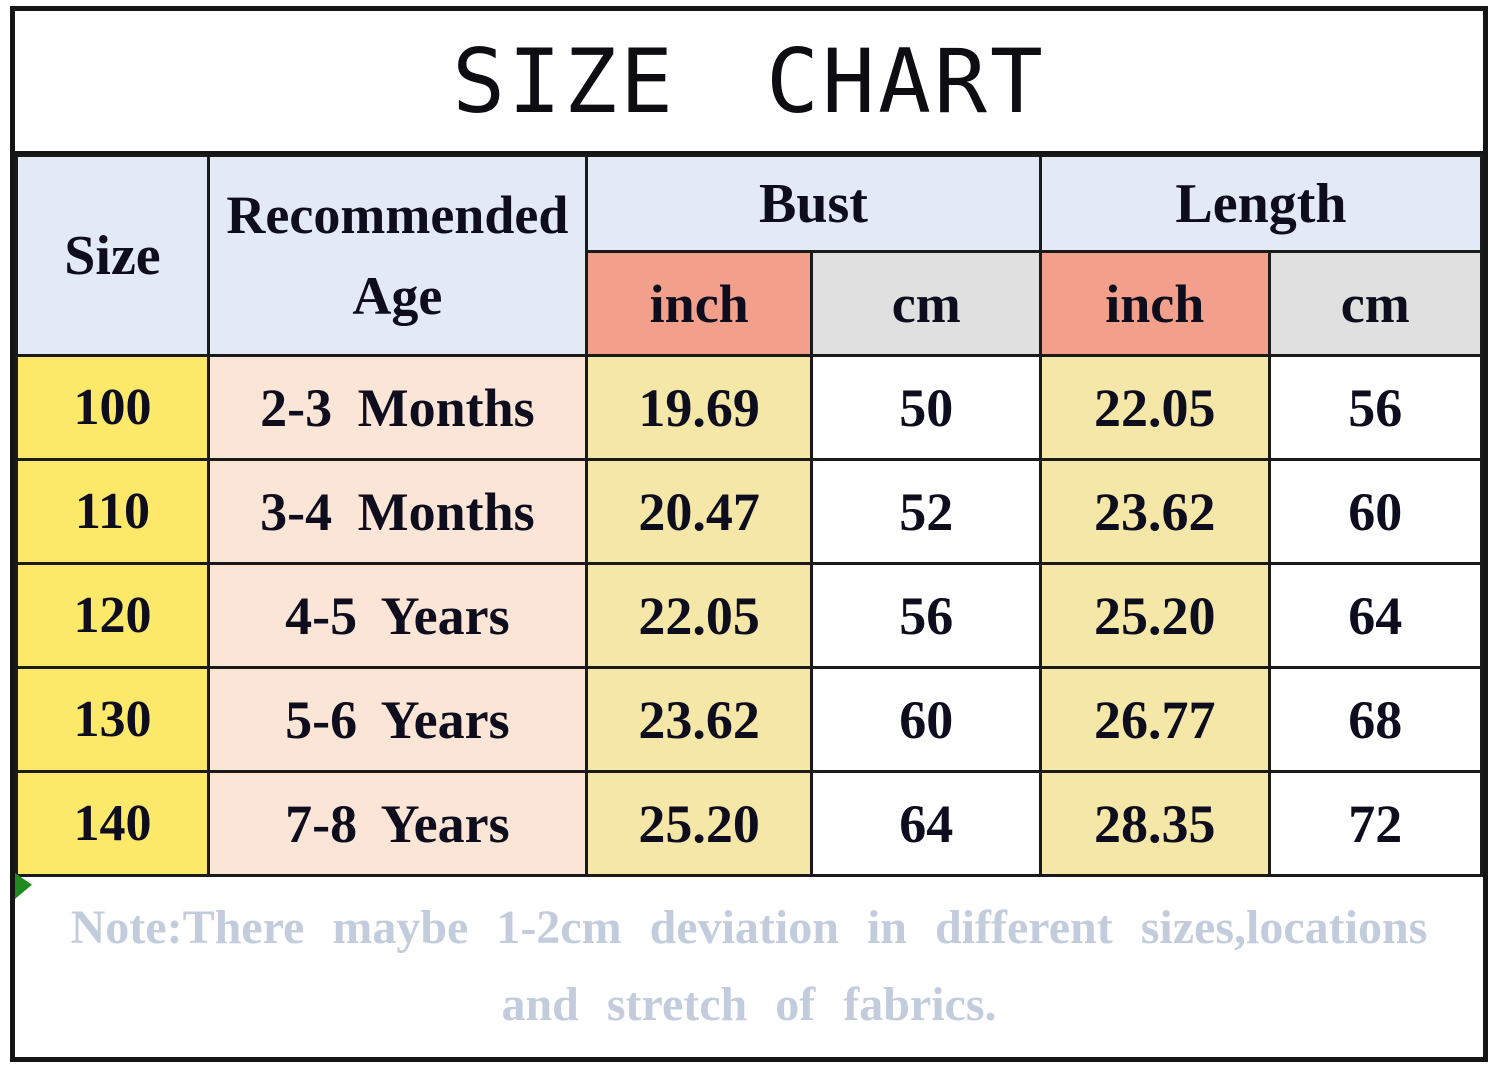 The height and width of the screenshot is (1072, 1500). Describe the element at coordinates (397, 255) in the screenshot. I see `column-header-recommended-age: Recommended Age` at that location.